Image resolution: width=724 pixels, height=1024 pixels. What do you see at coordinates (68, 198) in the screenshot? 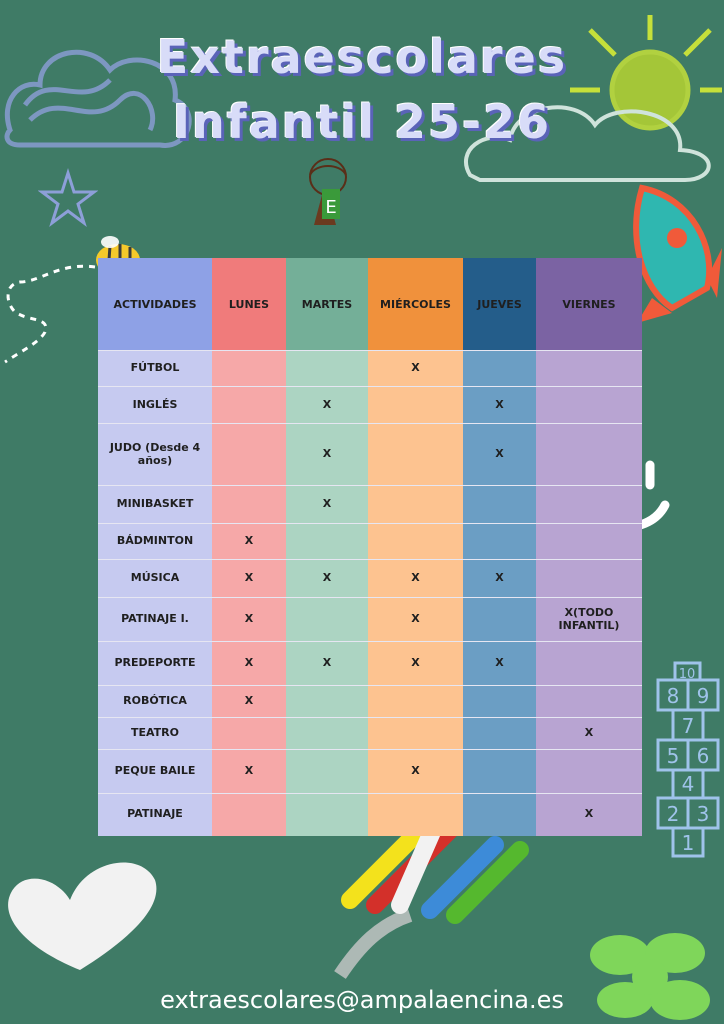
I see `star-doodle` at bounding box center [68, 198].